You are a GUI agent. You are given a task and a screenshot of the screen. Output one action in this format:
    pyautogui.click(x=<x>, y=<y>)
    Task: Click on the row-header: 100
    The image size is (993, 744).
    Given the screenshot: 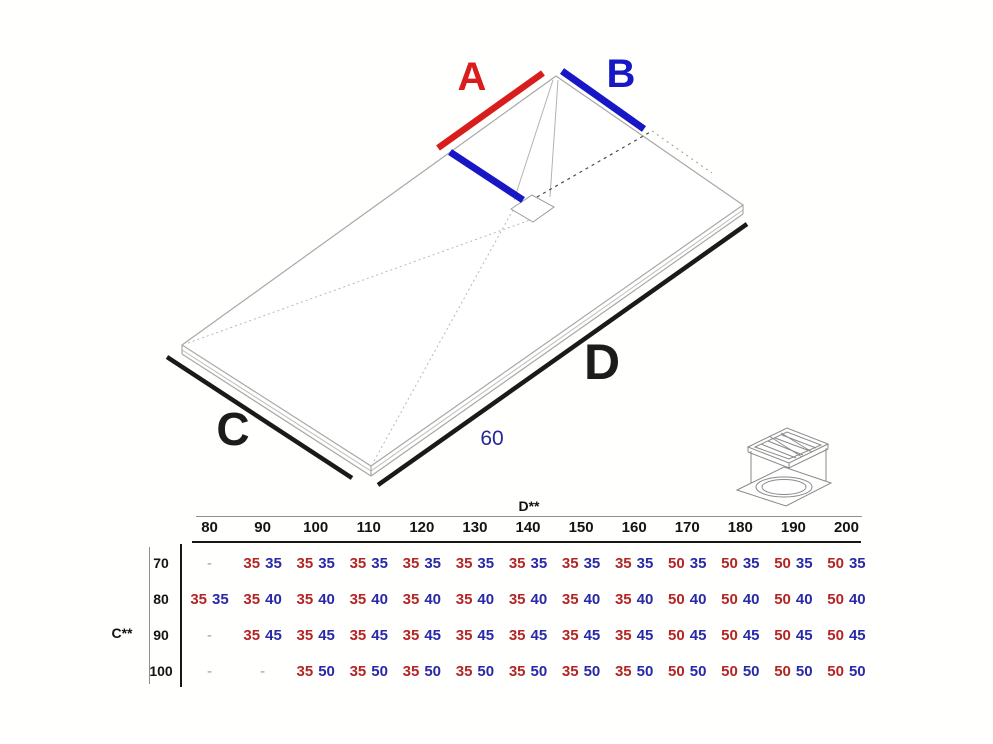 What is the action you would take?
    pyautogui.click(x=161, y=671)
    